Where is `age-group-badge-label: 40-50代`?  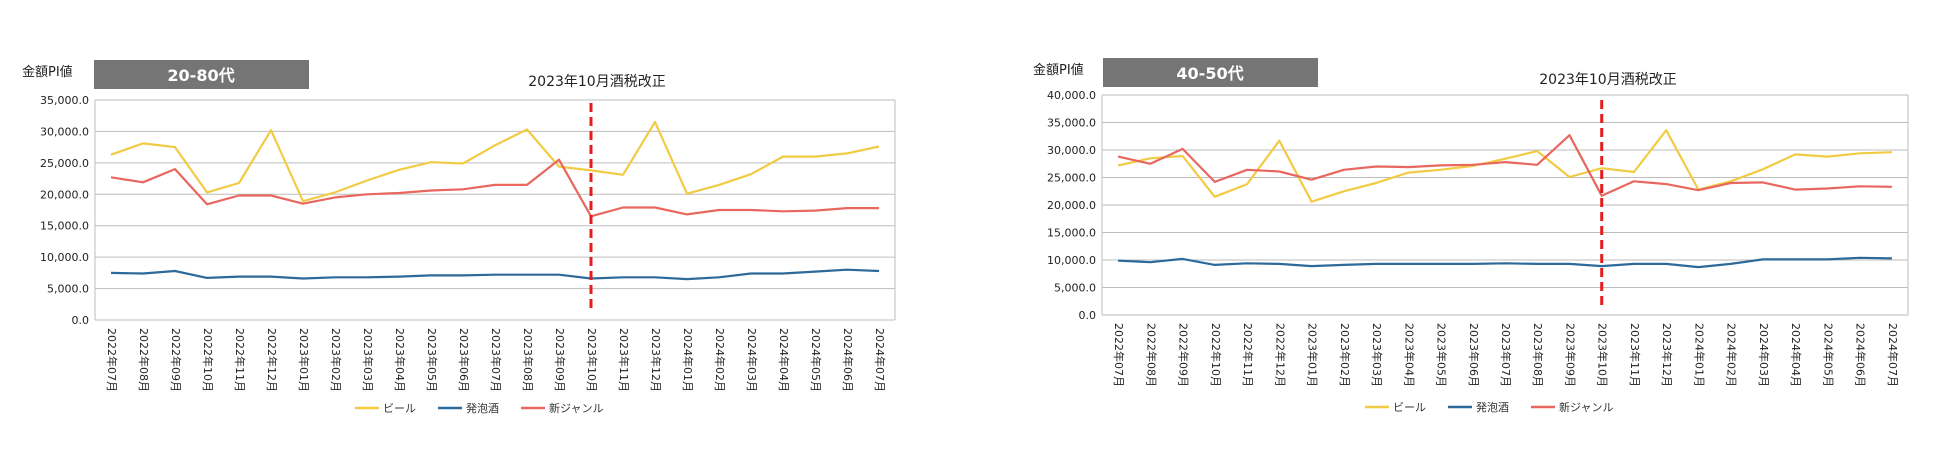
age-group-badge-label: 40-50代 is located at coordinates (1209, 73).